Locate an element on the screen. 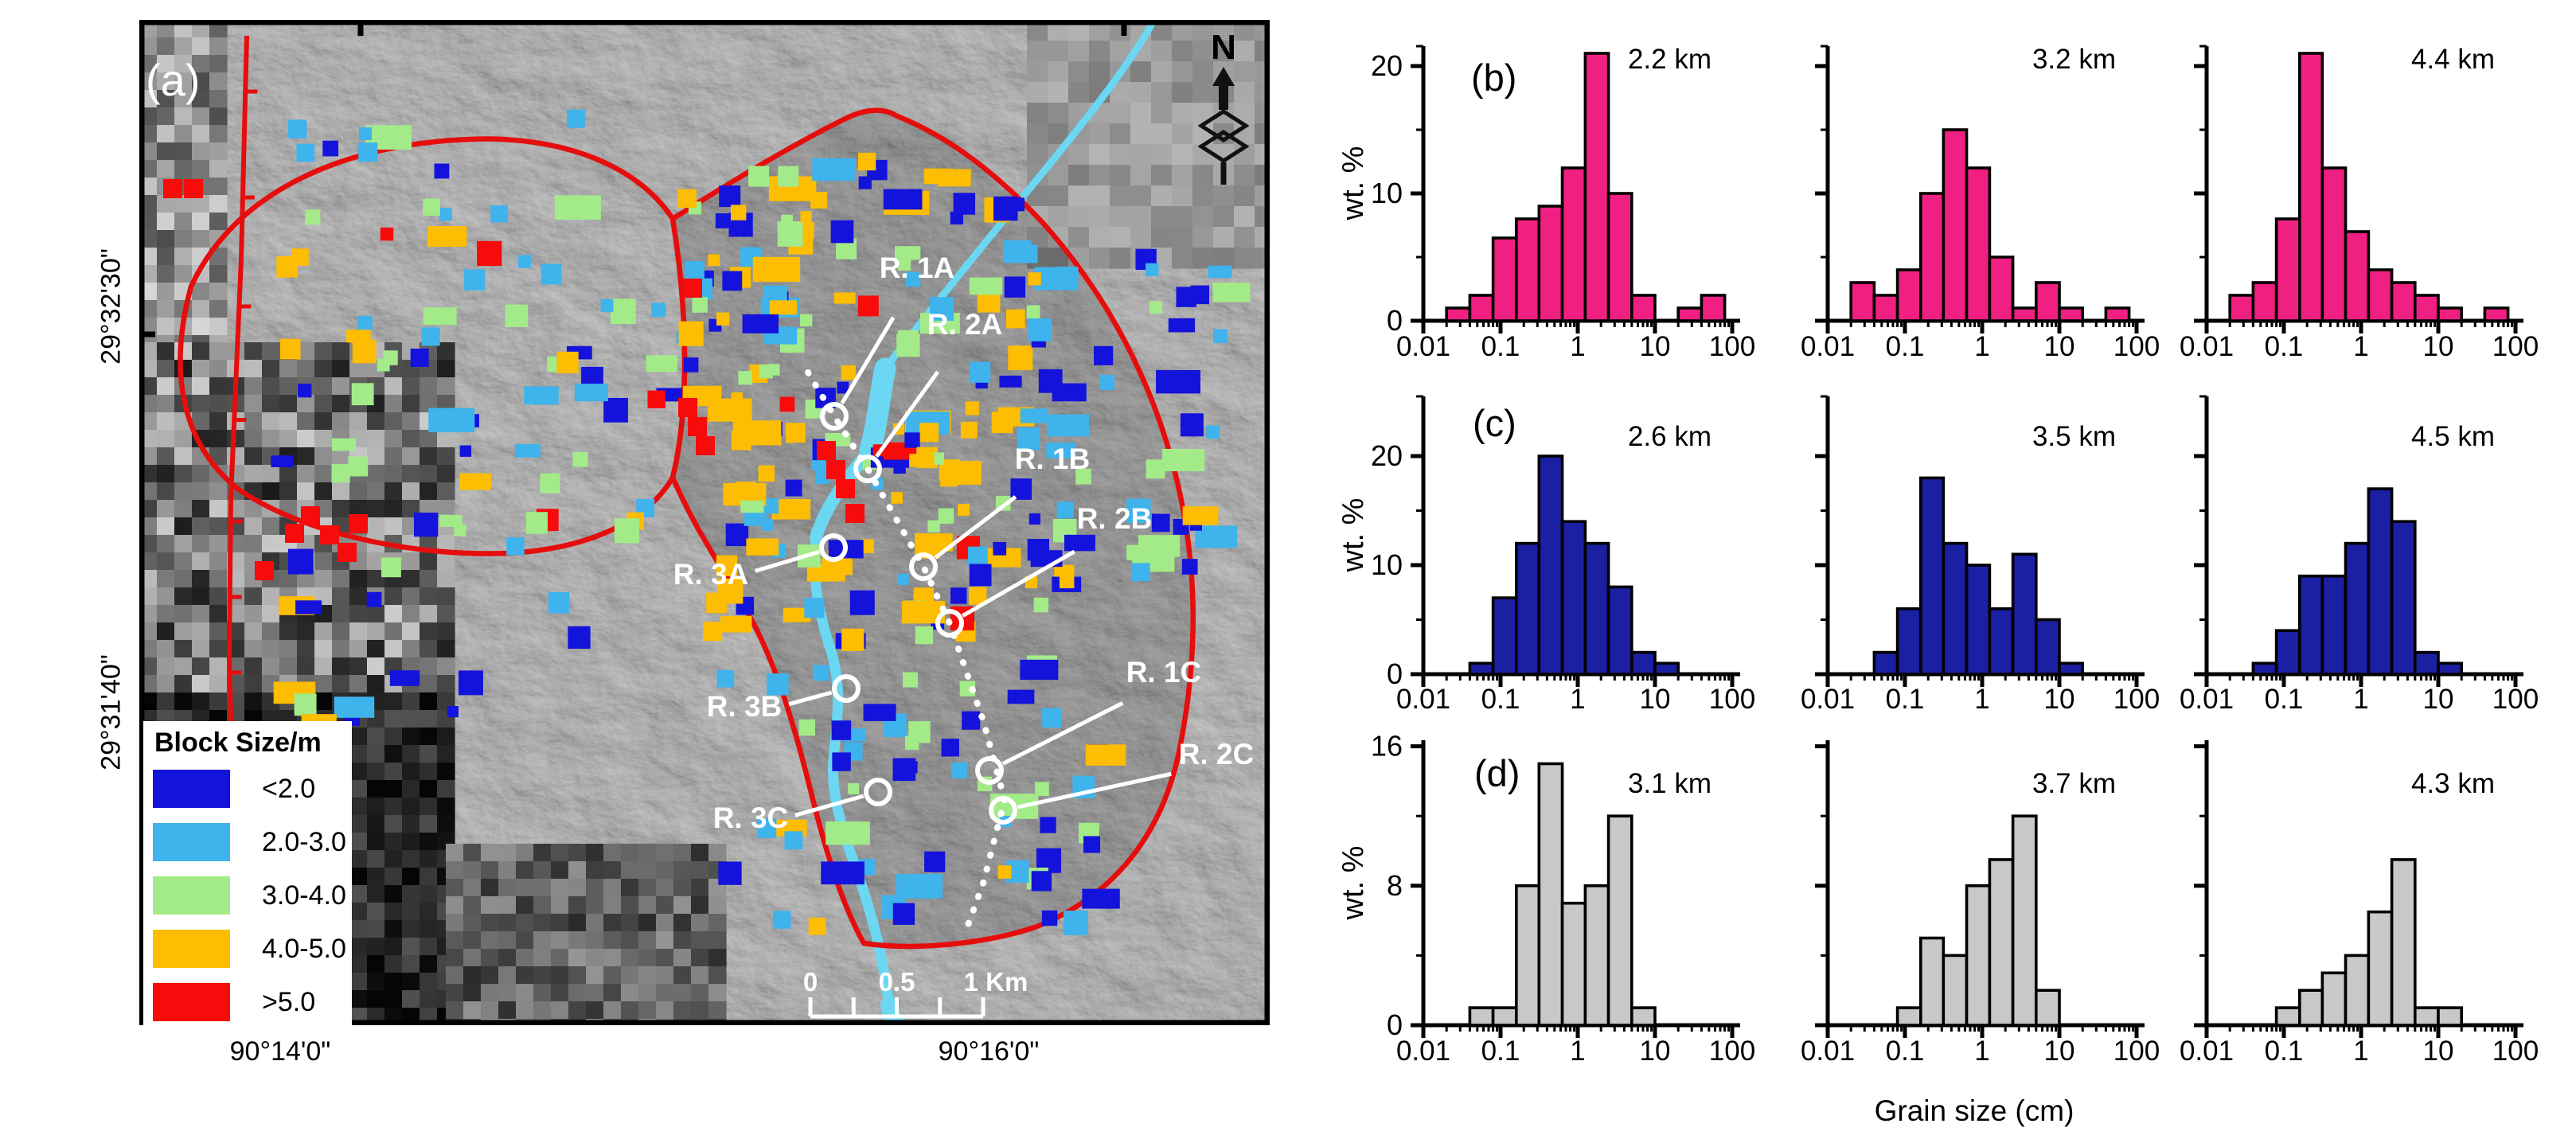  north-arrow: N is located at coordinates (1223, 113).